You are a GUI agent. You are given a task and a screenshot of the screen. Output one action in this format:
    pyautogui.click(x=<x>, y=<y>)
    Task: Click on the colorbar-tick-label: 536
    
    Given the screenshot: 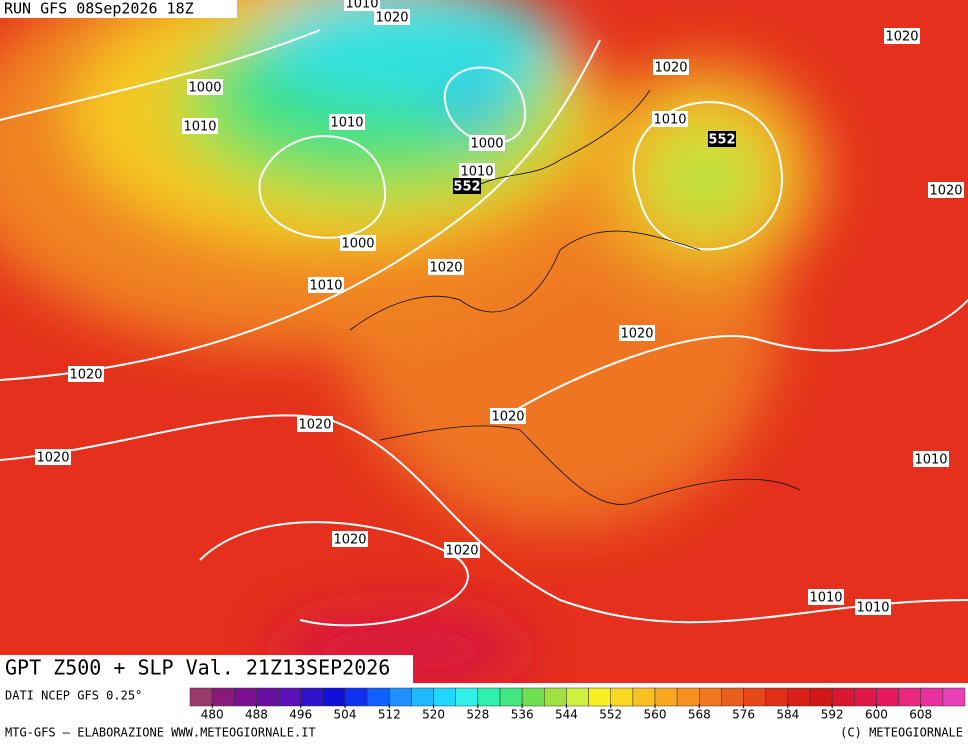 What is the action you would take?
    pyautogui.click(x=522, y=715)
    